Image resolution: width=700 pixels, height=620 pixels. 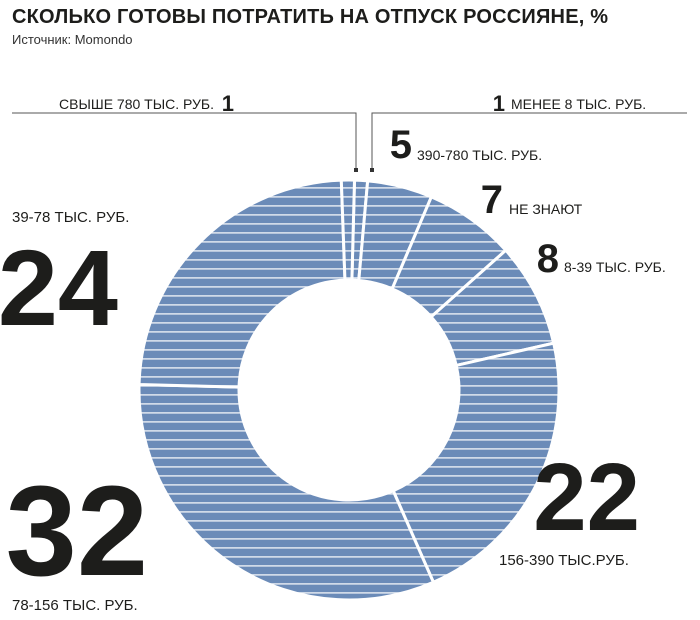 What do you see at coordinates (228, 103) in the screenshot?
I see `slice-value-8: 1` at bounding box center [228, 103].